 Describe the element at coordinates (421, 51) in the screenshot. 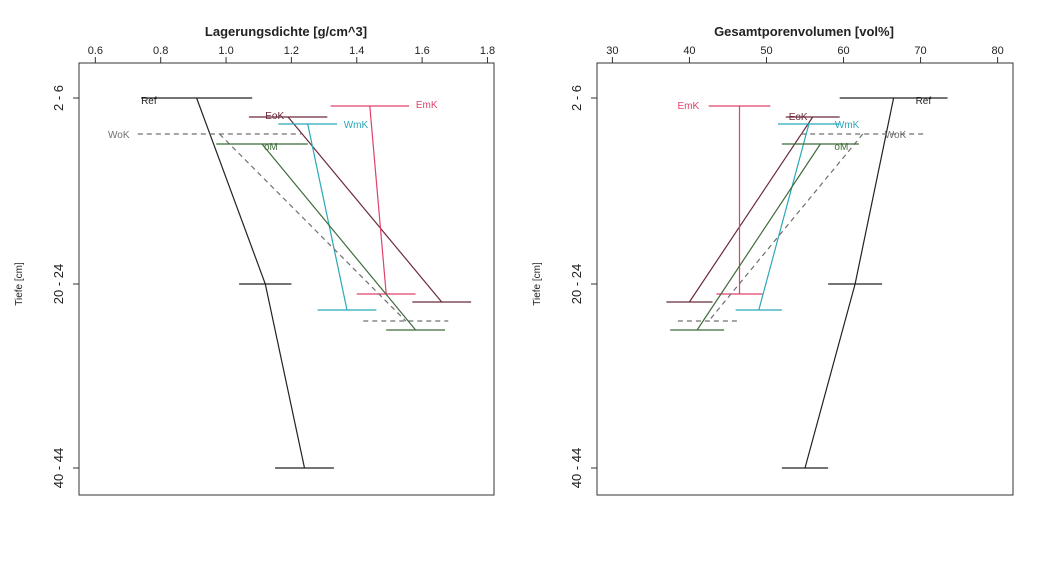

I see `x-tick-label: 1.6` at that location.